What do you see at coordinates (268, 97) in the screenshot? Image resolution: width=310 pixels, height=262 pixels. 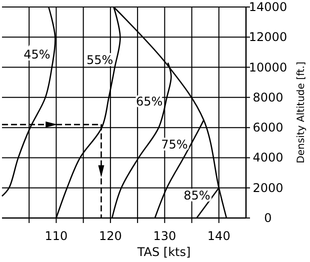 I see `y-tick-label: 8000` at bounding box center [268, 97].